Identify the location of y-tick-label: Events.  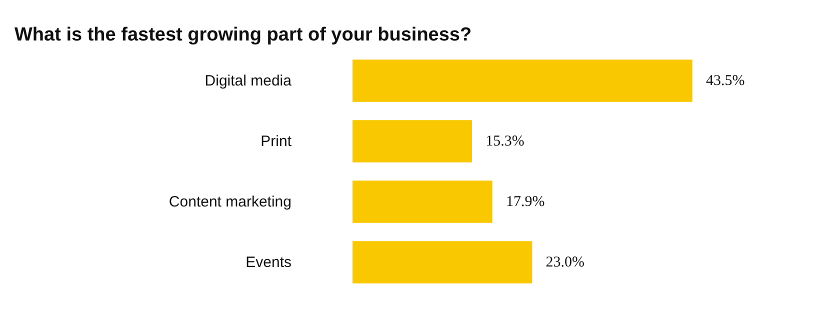
(269, 262).